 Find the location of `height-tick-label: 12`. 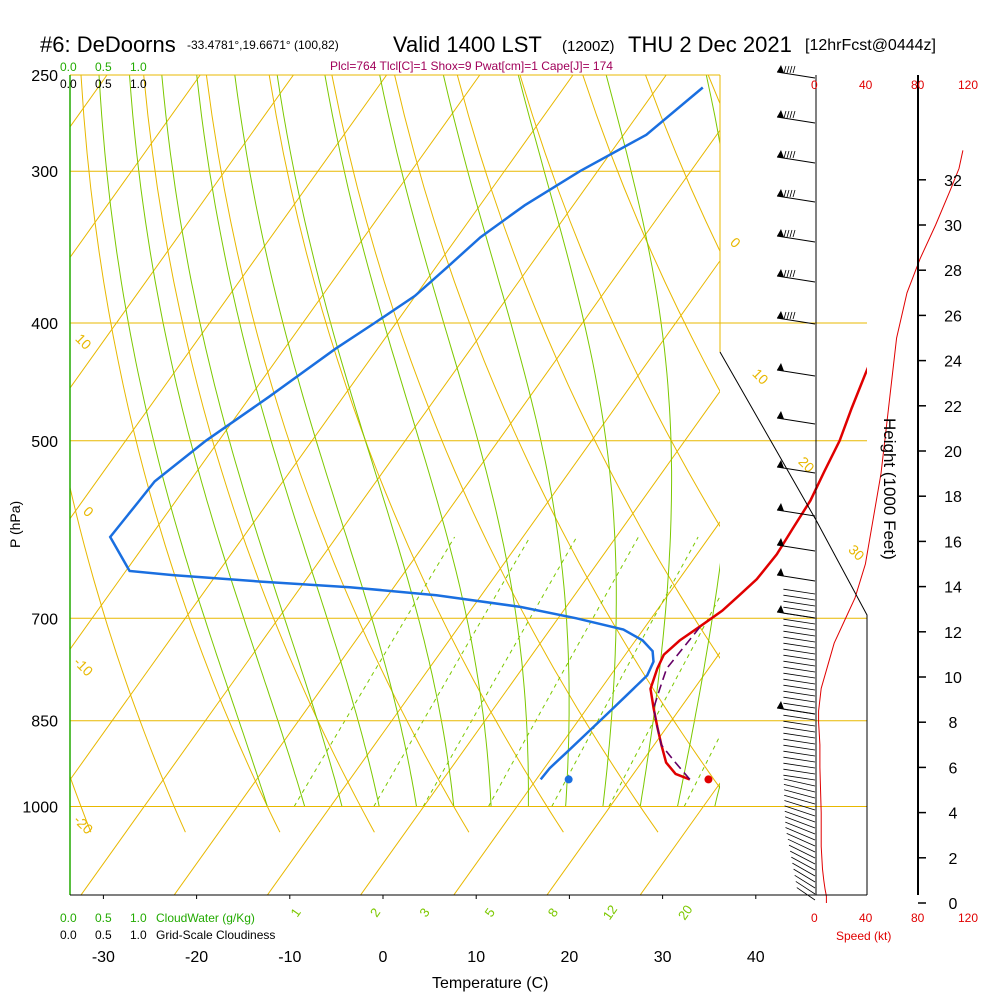

height-tick-label: 12 is located at coordinates (953, 633).